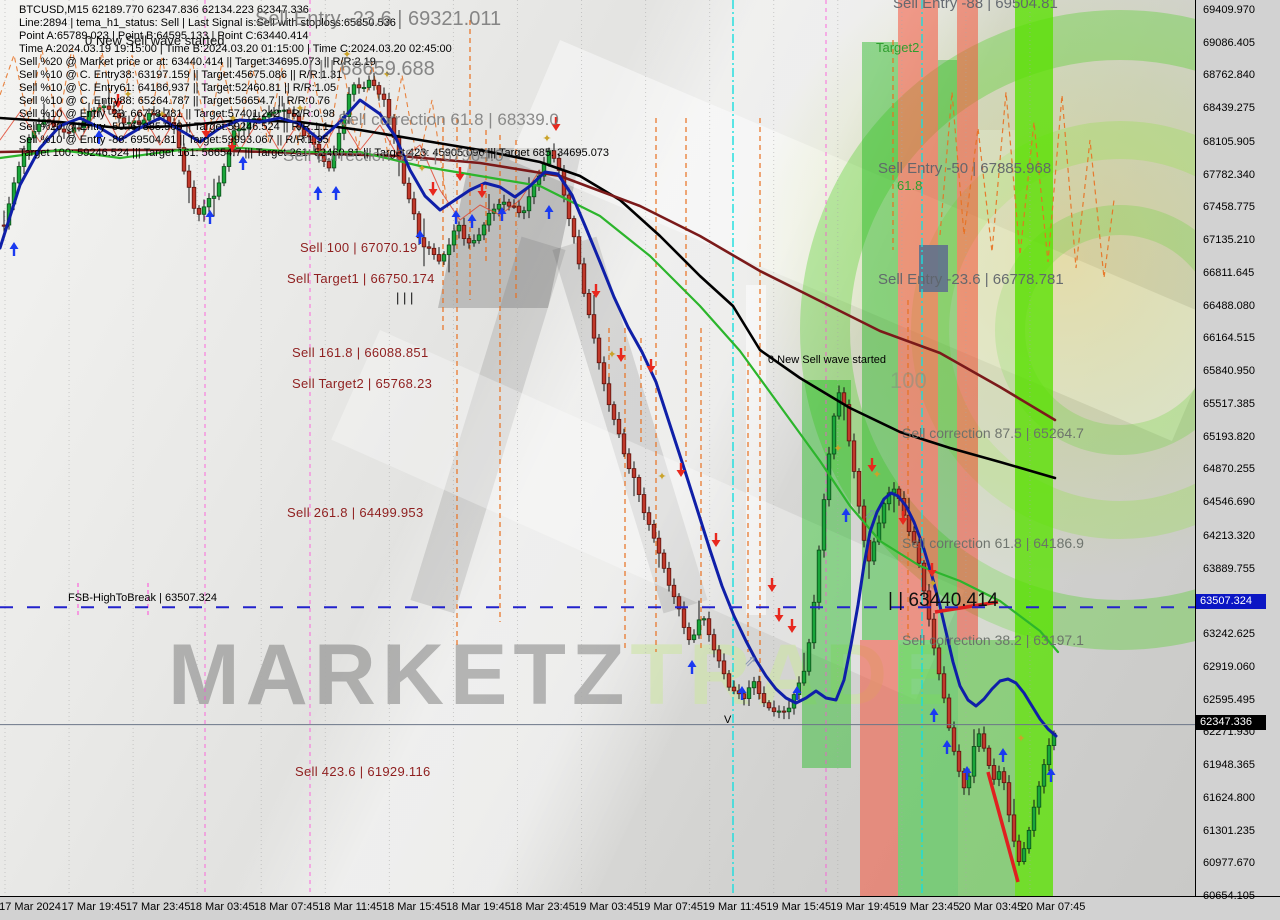 The image size is (1280, 920). What do you see at coordinates (966, 607) in the screenshot?
I see `trend-segment` at bounding box center [966, 607].